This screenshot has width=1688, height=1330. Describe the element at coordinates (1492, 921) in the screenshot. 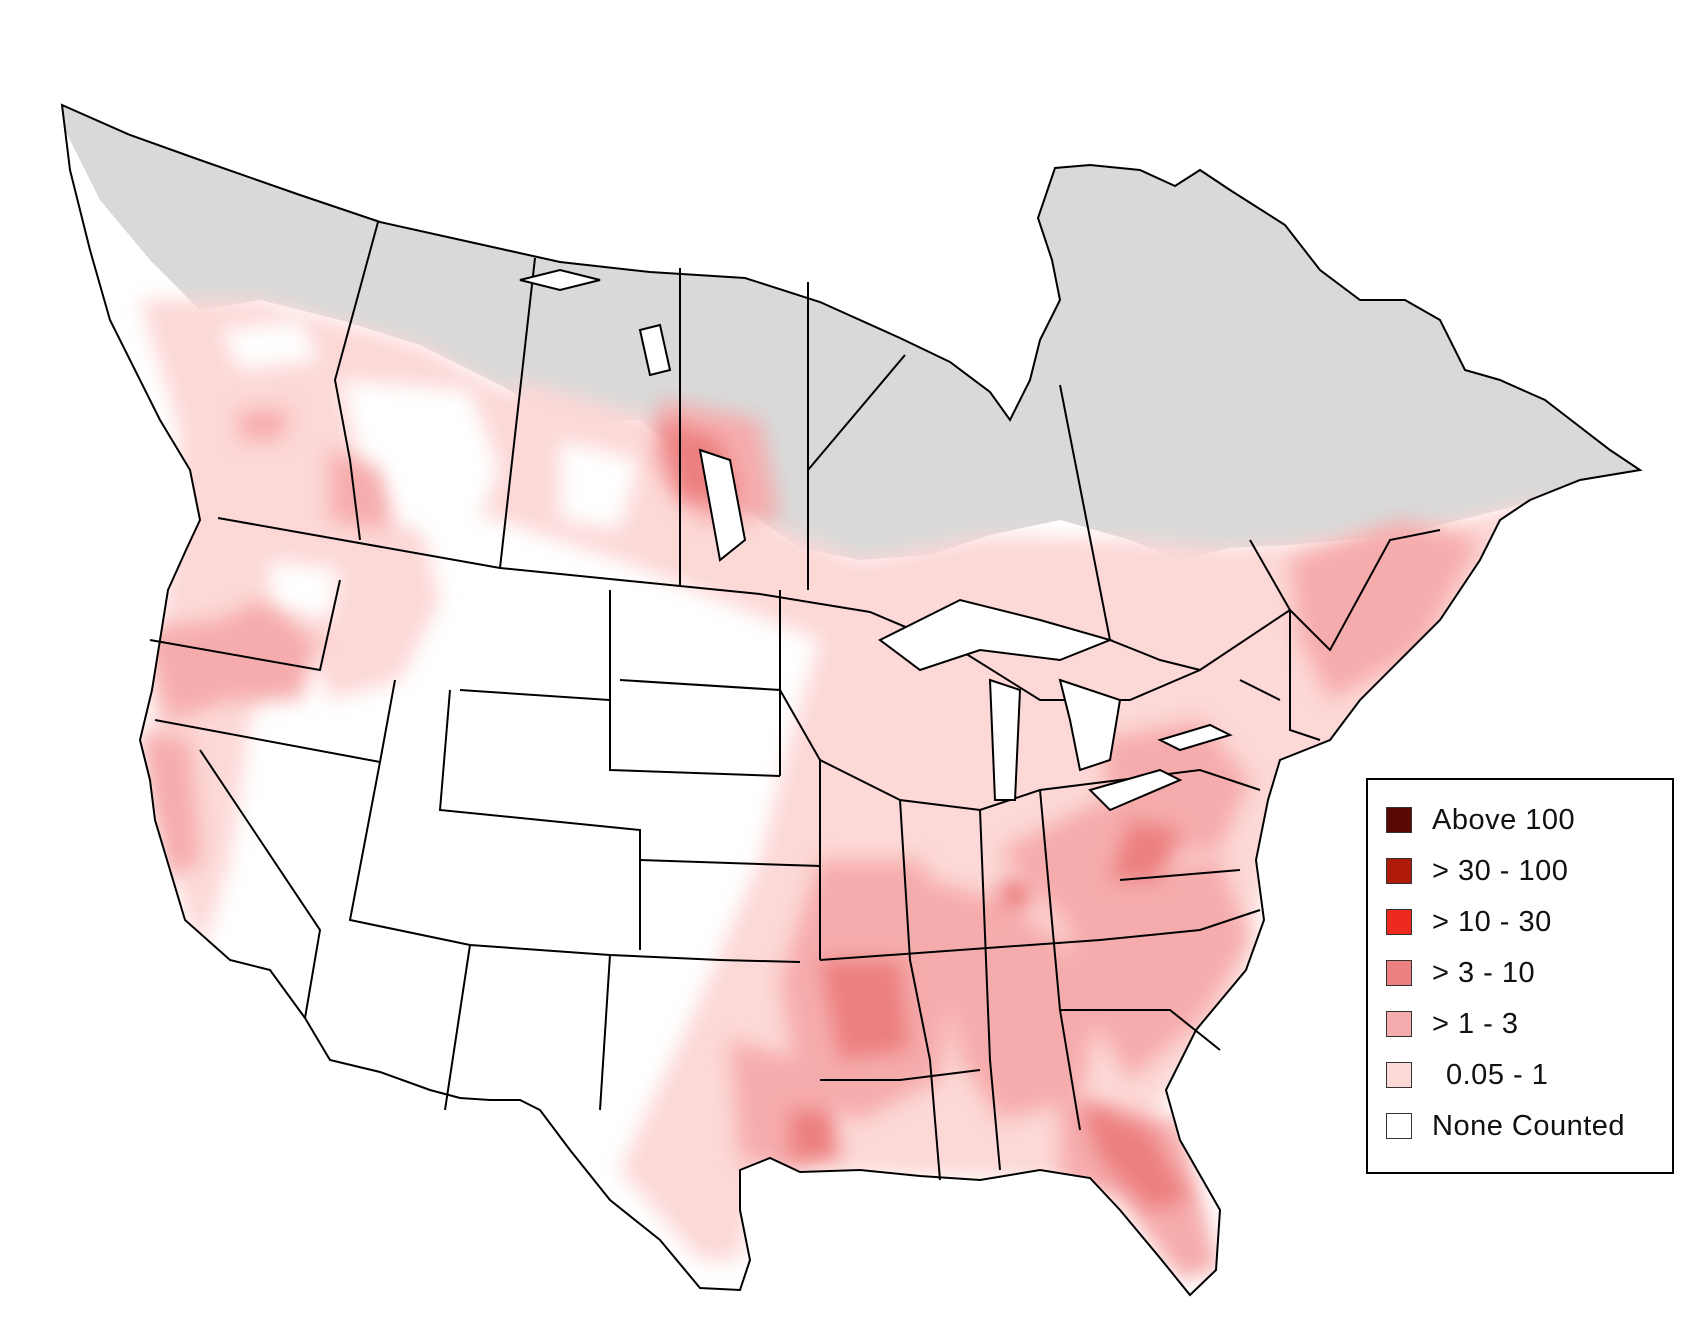

I see `legend-label: > 10 - 30` at that location.